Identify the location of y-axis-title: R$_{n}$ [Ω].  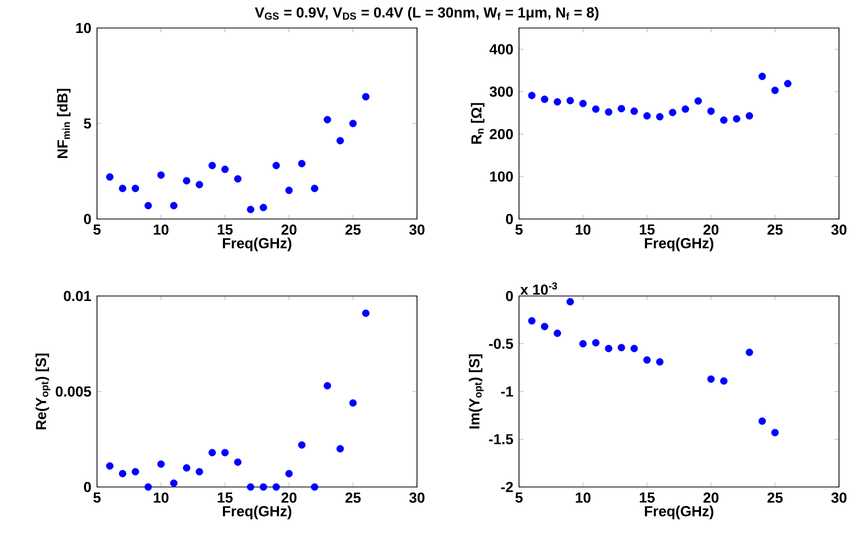
(477, 123).